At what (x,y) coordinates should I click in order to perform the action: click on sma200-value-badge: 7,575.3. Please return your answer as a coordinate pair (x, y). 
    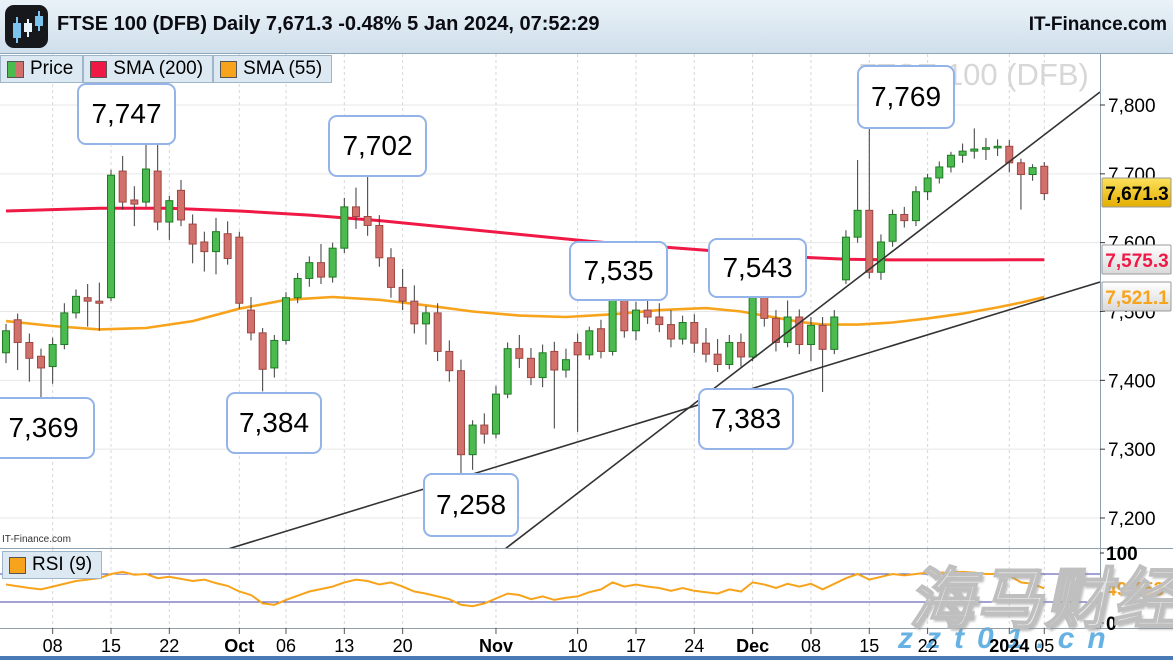
    Looking at the image, I should click on (1136, 259).